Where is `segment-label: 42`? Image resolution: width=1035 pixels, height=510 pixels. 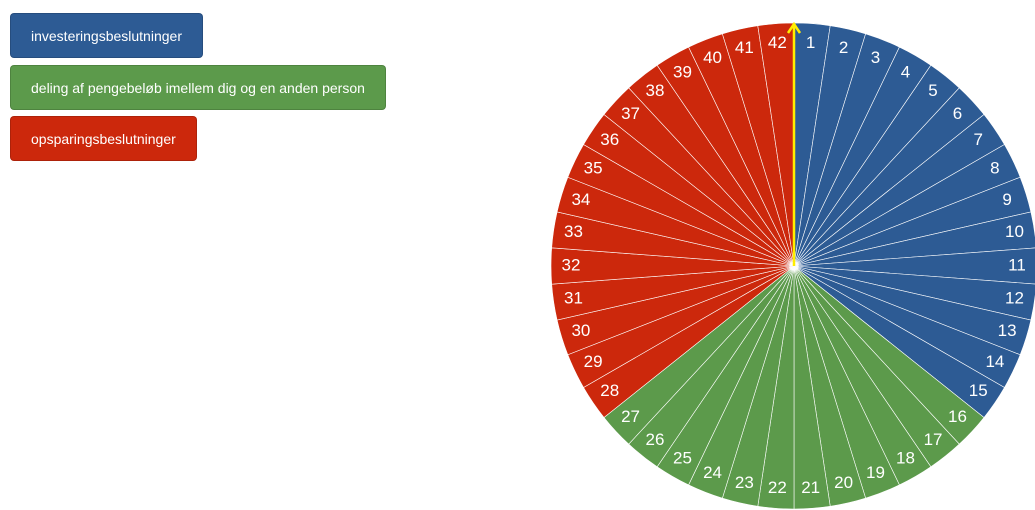
segment-label: 42 is located at coordinates (777, 42).